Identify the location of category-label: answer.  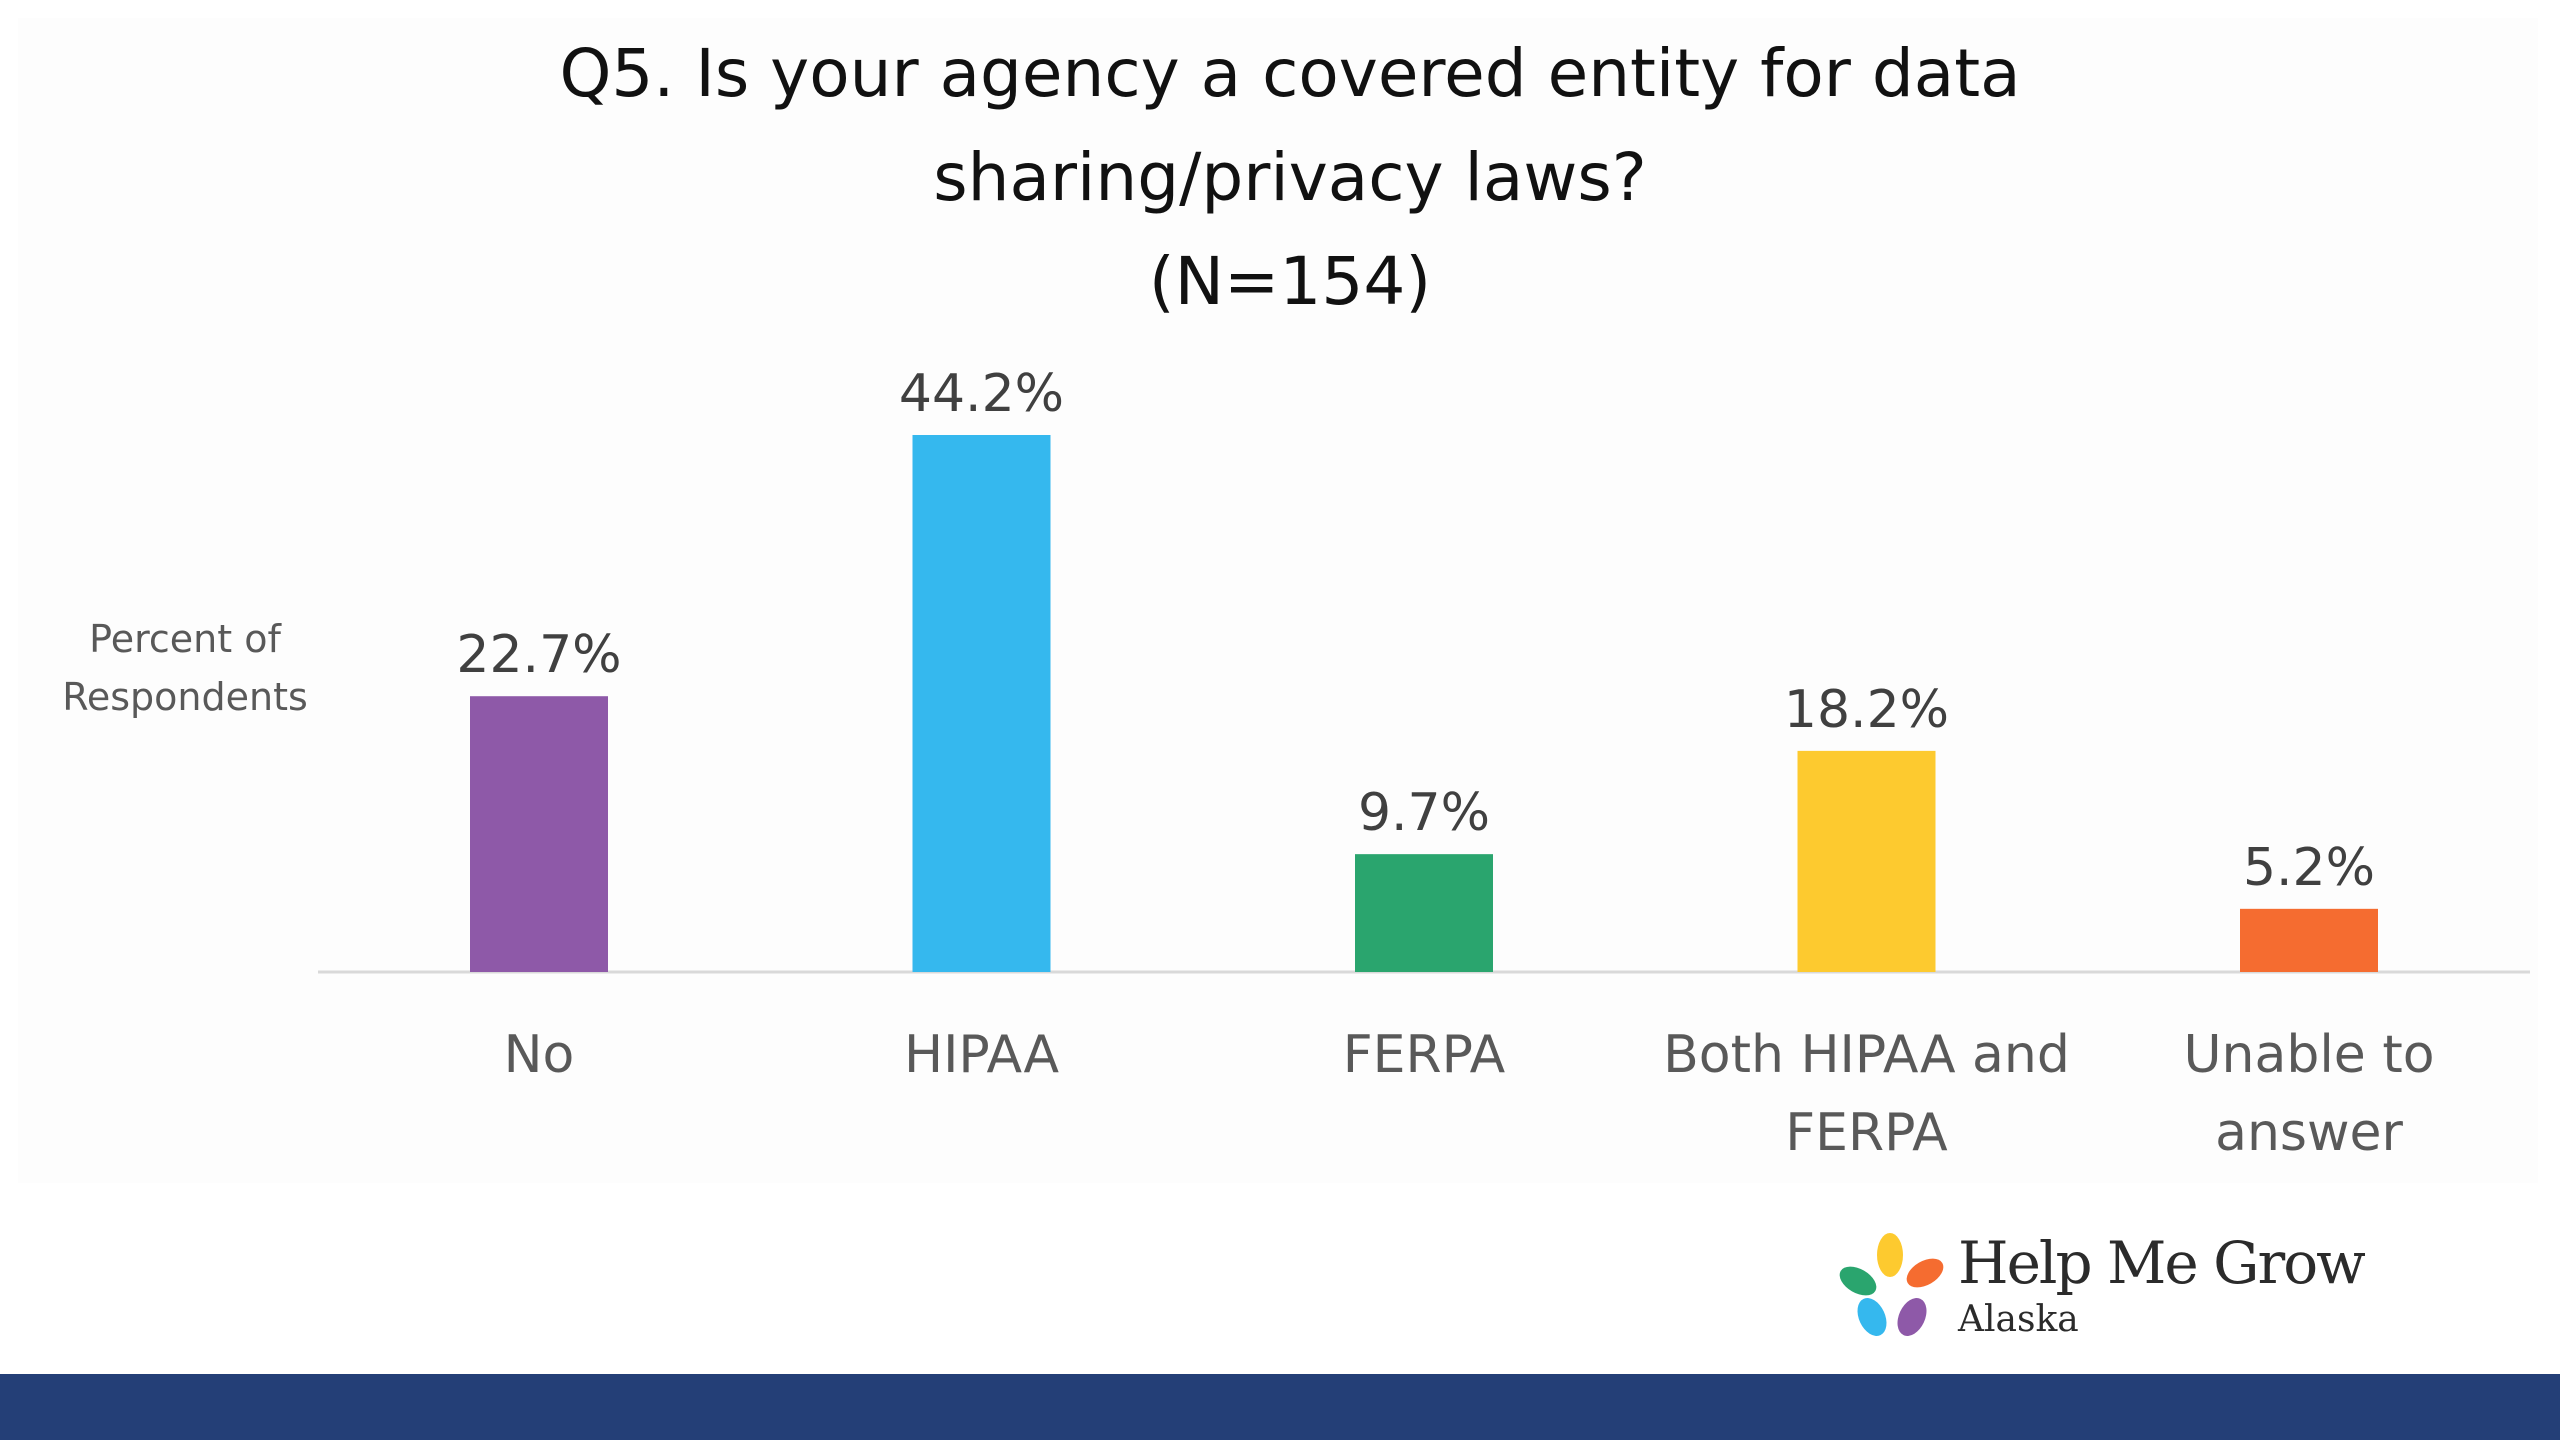
(2309, 1133).